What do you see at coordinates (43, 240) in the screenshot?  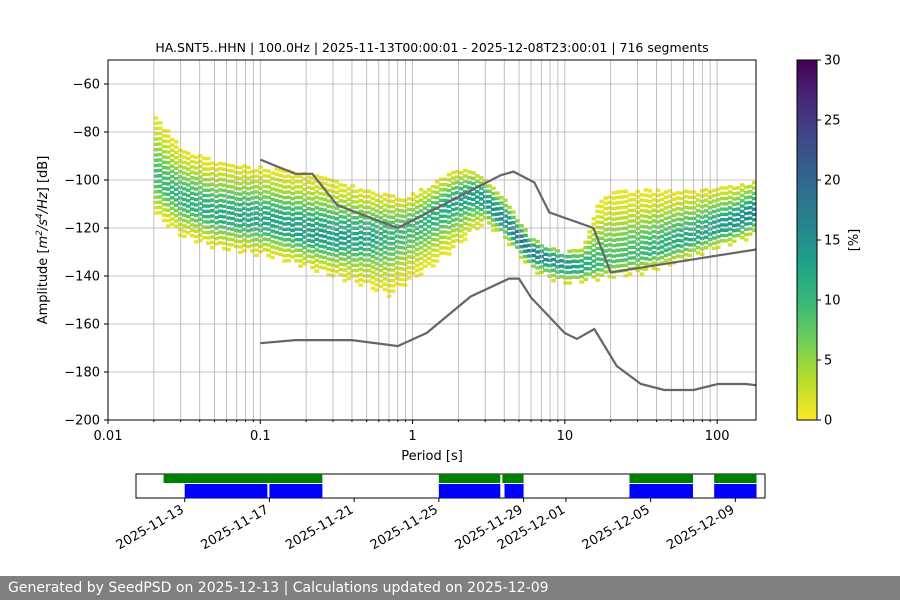 I see `y-axis-label: Amplitude [m2/s4/Hz] [dB]` at bounding box center [43, 240].